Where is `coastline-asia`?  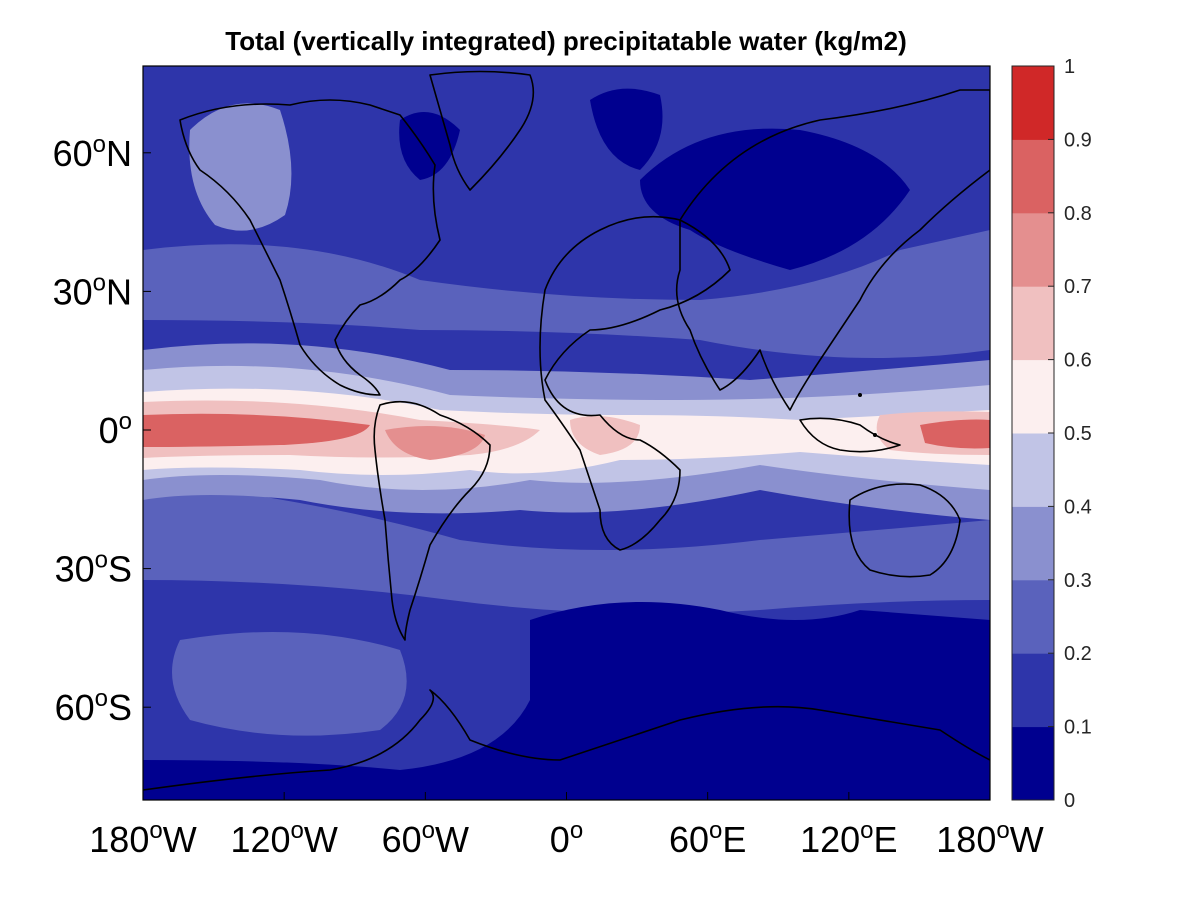
coastline-asia is located at coordinates (832, 250).